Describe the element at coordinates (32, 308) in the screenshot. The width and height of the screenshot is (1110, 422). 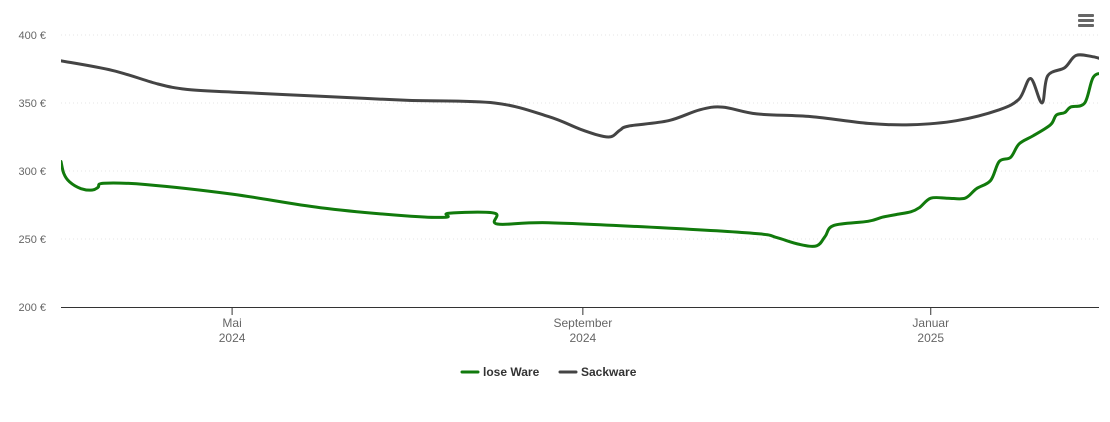
I see `y-tick-label: 200 €` at that location.